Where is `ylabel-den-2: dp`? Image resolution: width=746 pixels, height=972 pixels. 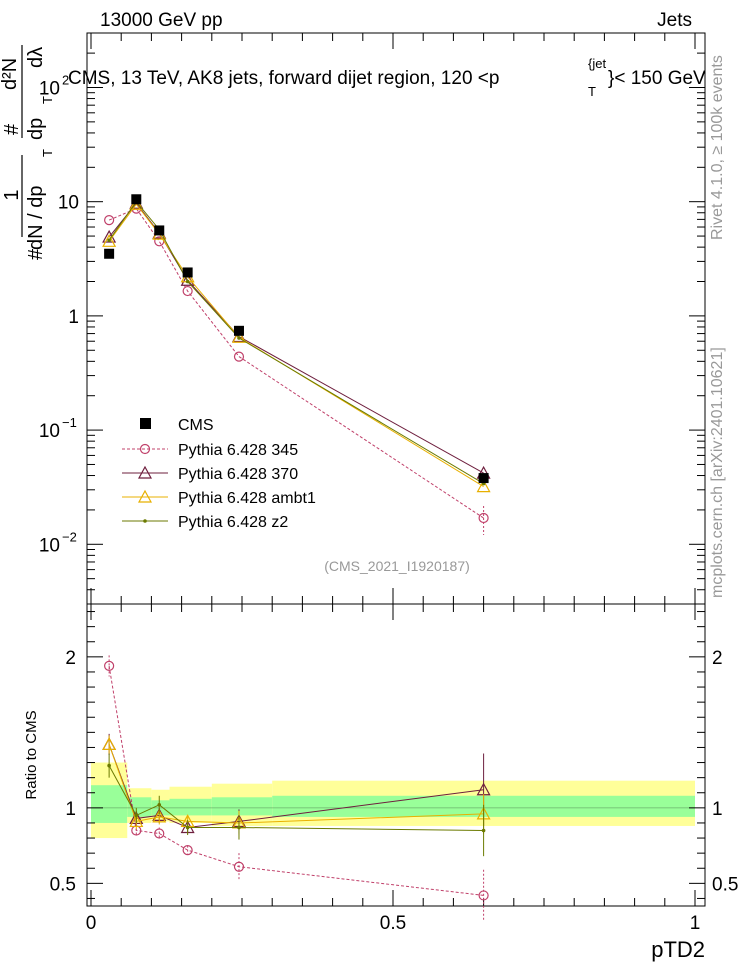
ylabel-den-2: dp is located at coordinates (36, 129).